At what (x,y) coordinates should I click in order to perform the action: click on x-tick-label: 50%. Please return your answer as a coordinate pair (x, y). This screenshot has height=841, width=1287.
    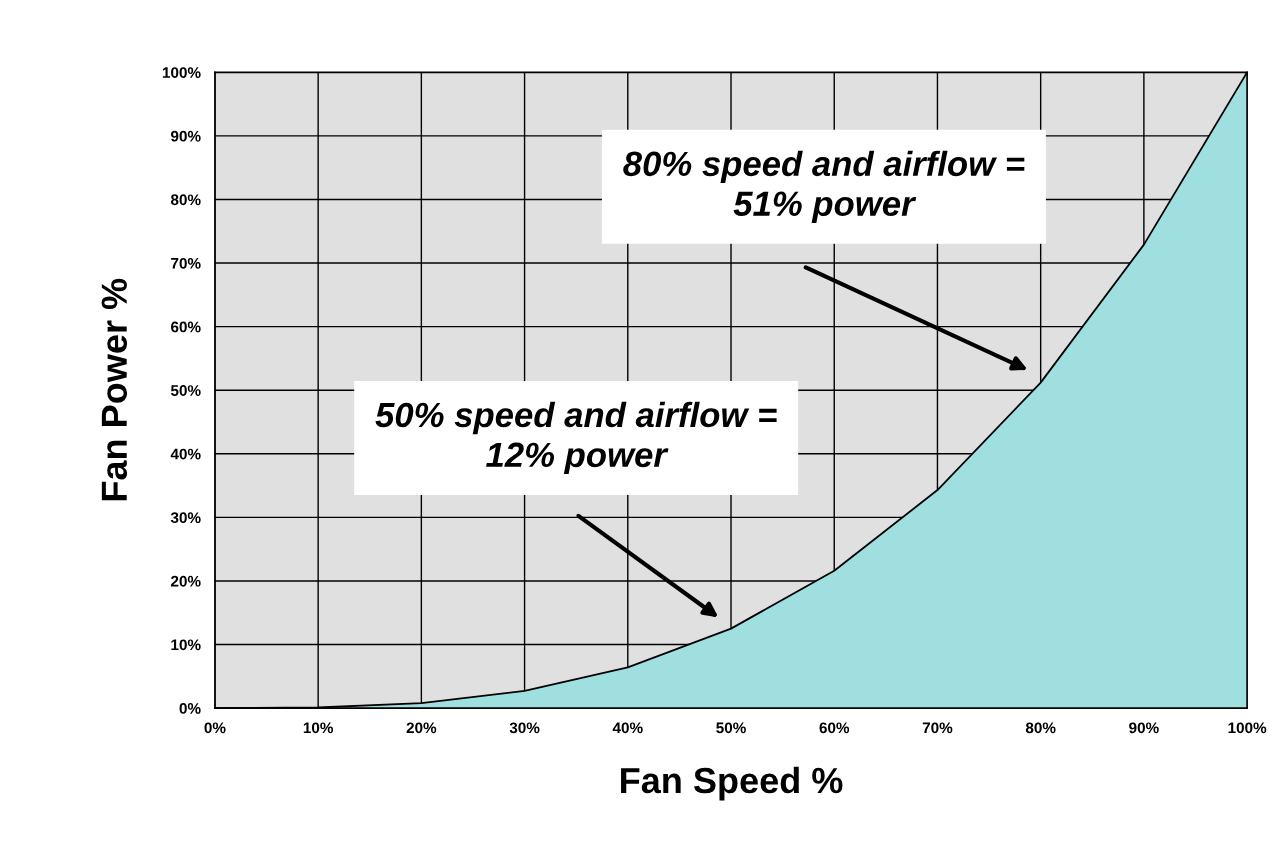
    Looking at the image, I should click on (731, 728).